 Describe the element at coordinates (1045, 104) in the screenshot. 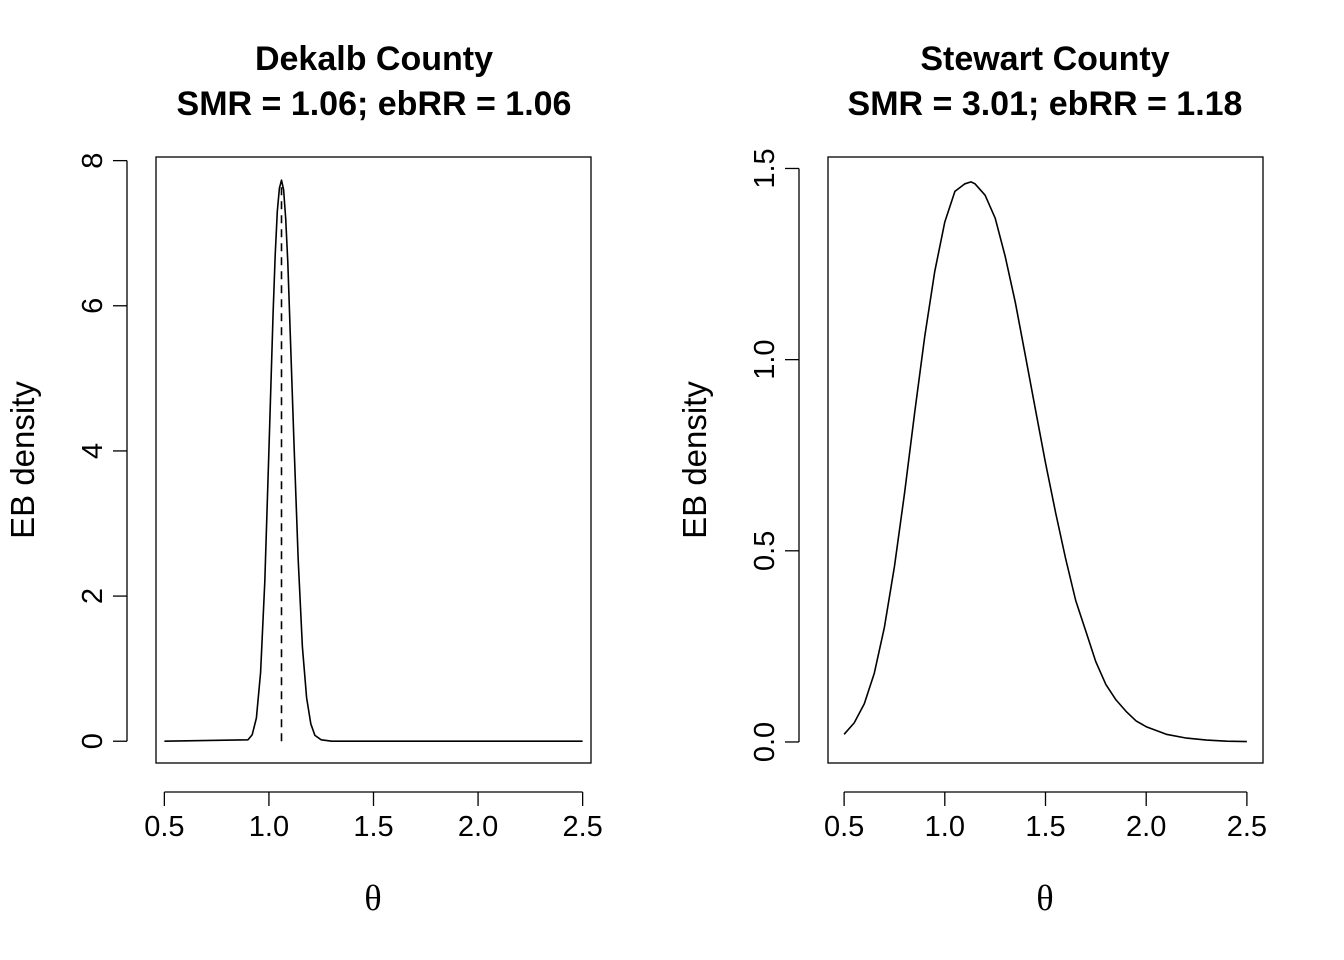

I see `chart-subtitle: SMR = 3.01; ebRR = 1.18` at that location.